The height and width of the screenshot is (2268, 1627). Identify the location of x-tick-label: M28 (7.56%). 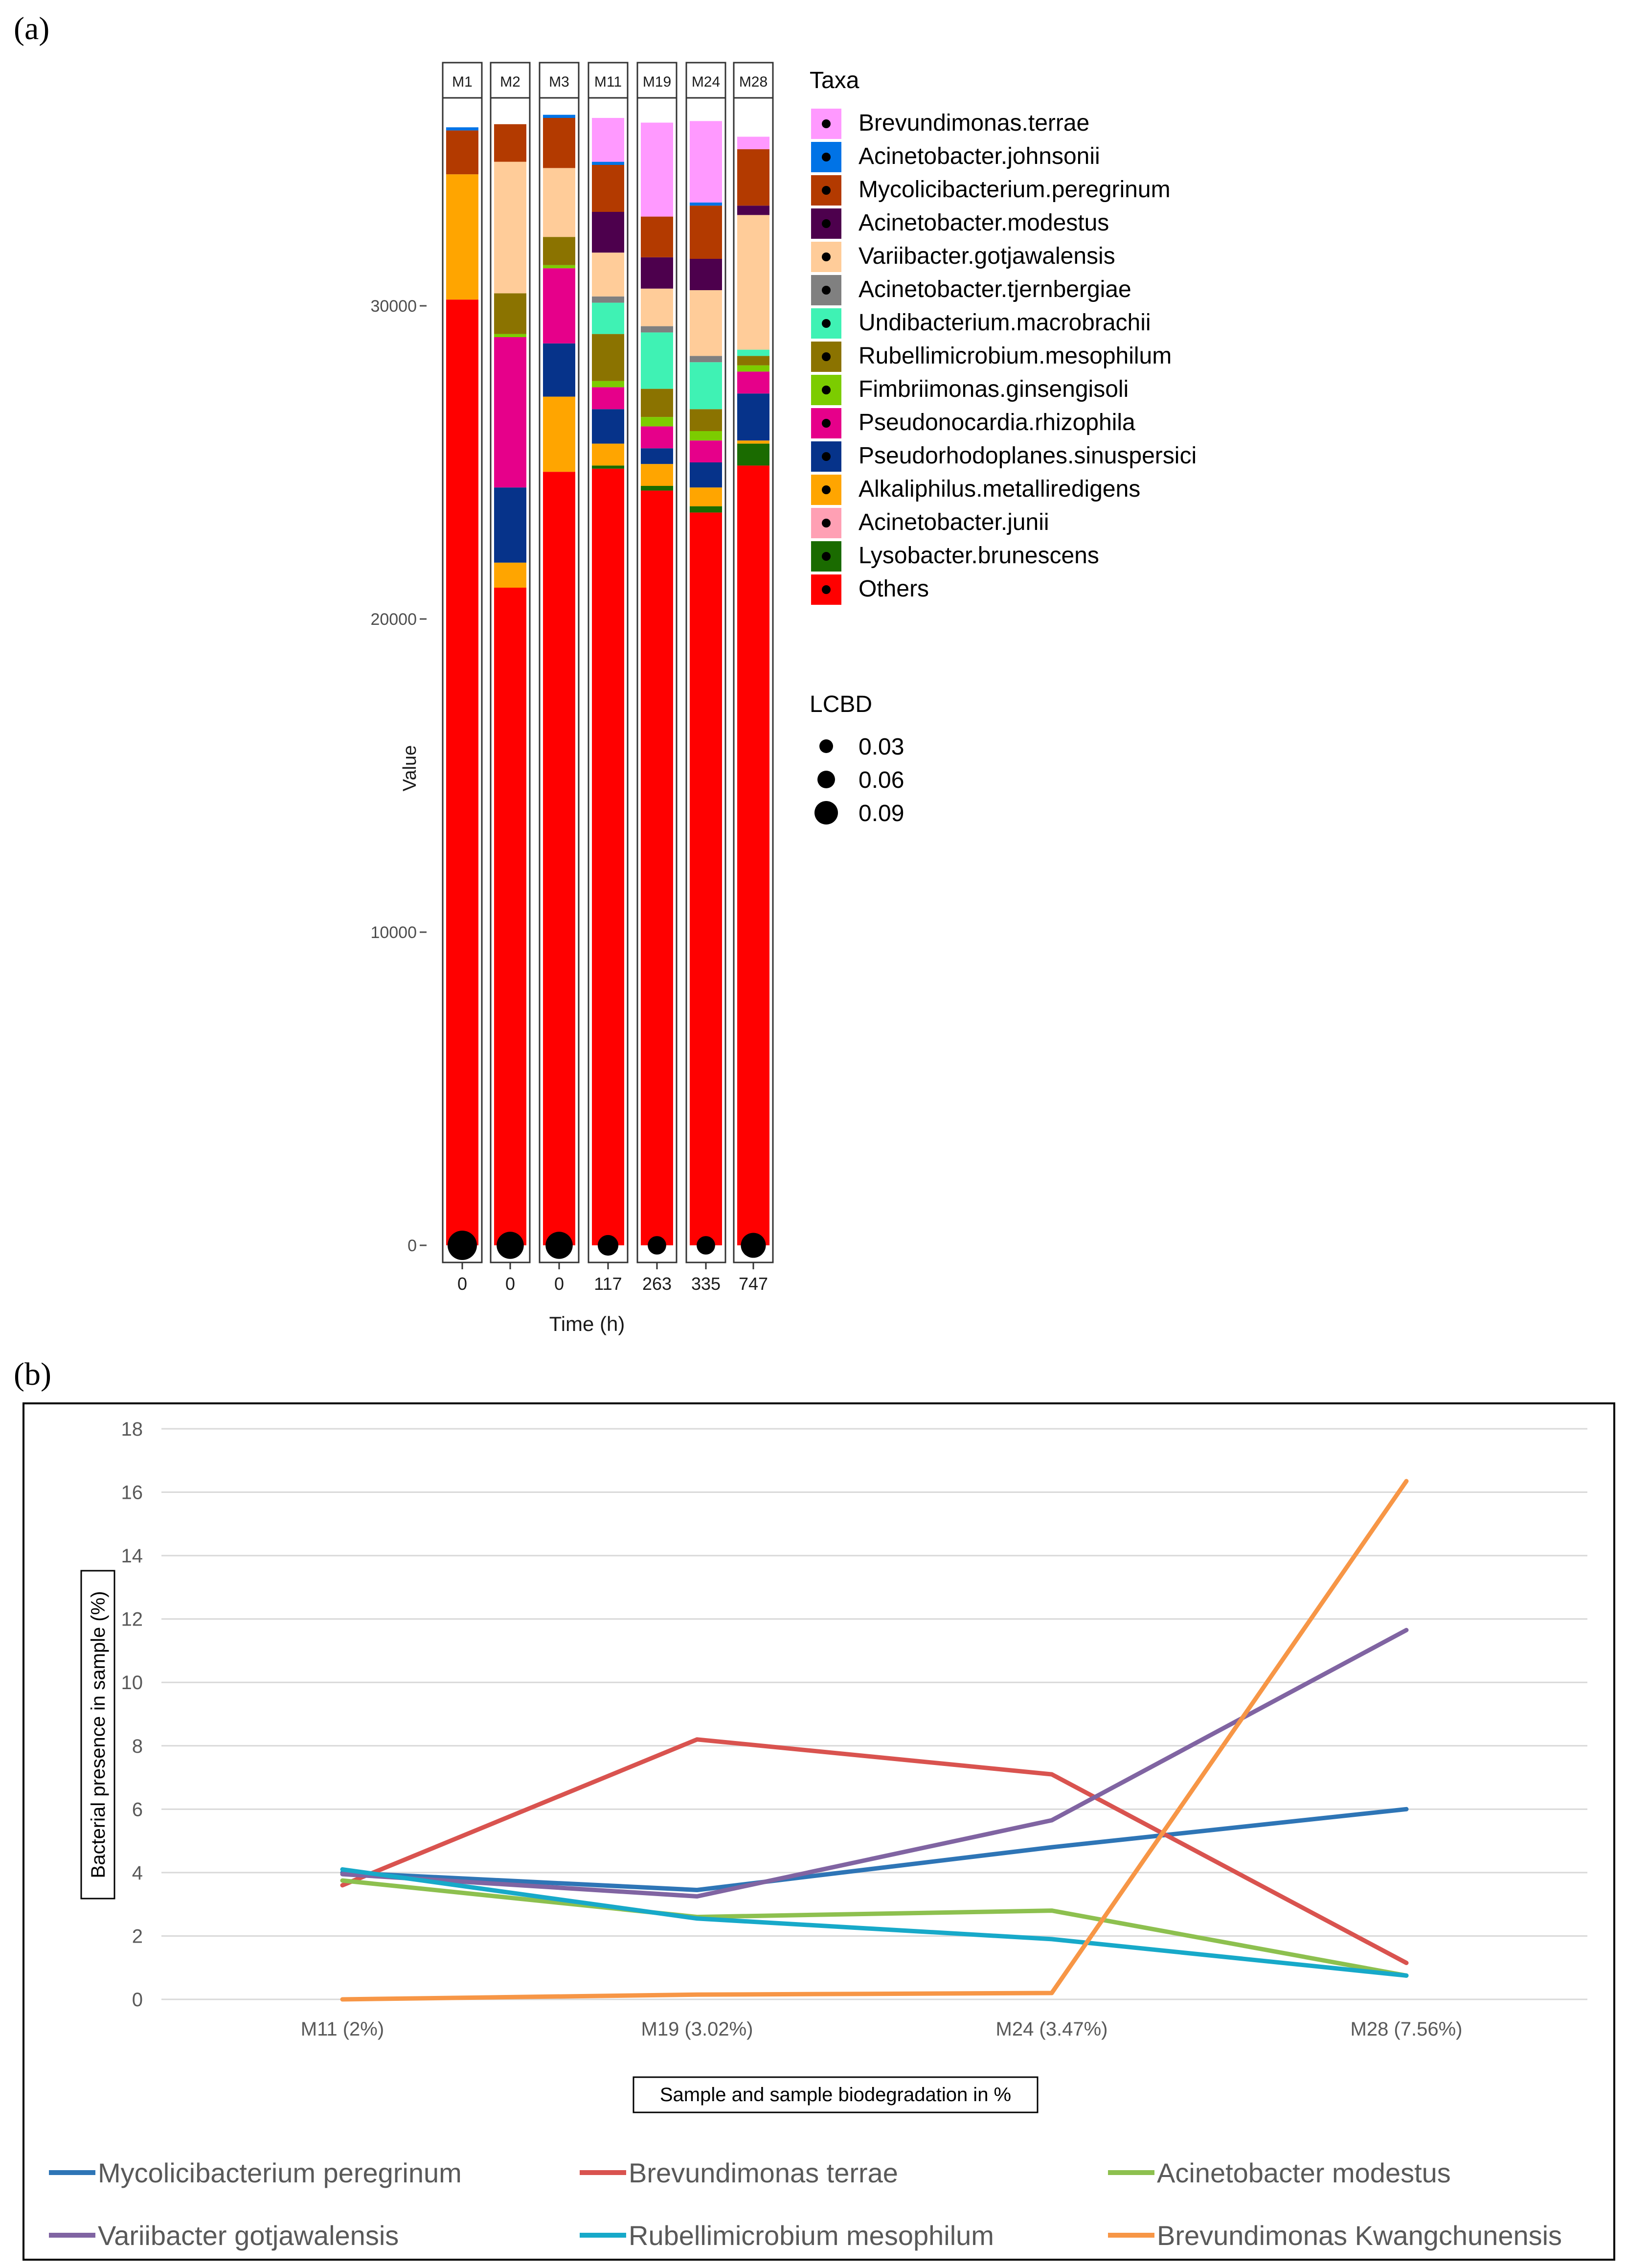
(1407, 2029).